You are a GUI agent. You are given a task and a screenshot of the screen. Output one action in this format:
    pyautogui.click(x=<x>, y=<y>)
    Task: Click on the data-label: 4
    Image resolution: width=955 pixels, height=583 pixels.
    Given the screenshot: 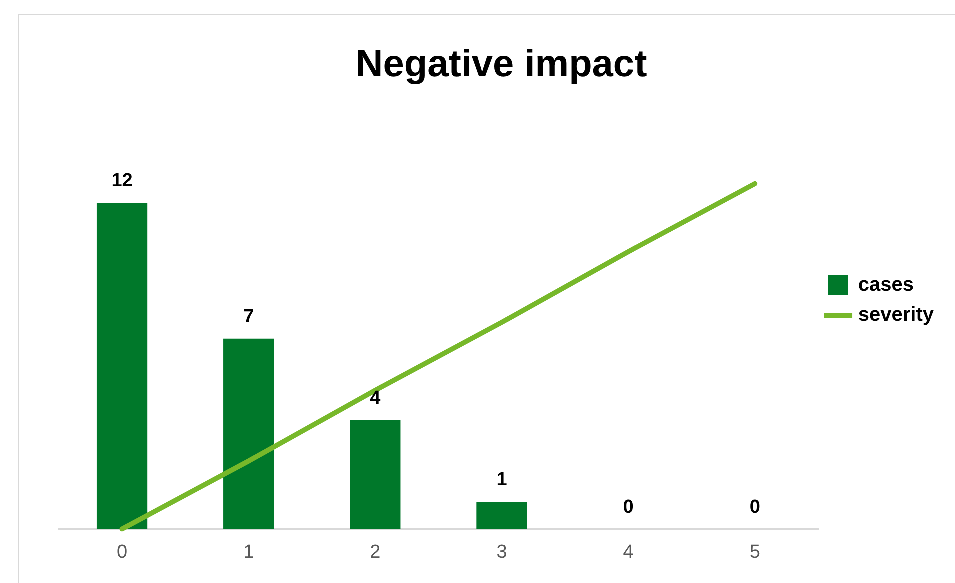 What is the action you would take?
    pyautogui.click(x=376, y=399)
    